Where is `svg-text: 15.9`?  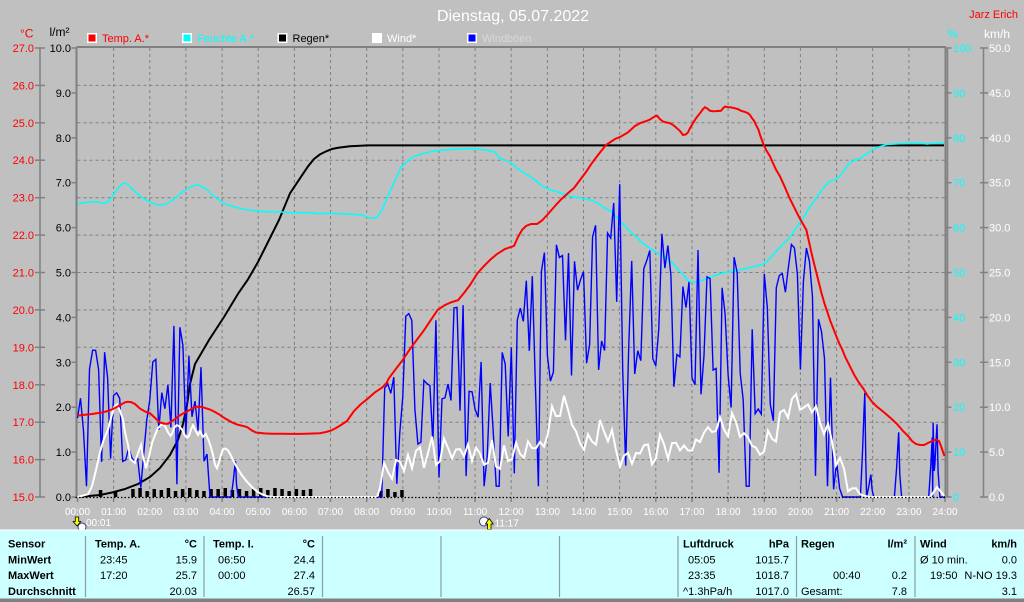 svg-text: 15.9 is located at coordinates (186, 560).